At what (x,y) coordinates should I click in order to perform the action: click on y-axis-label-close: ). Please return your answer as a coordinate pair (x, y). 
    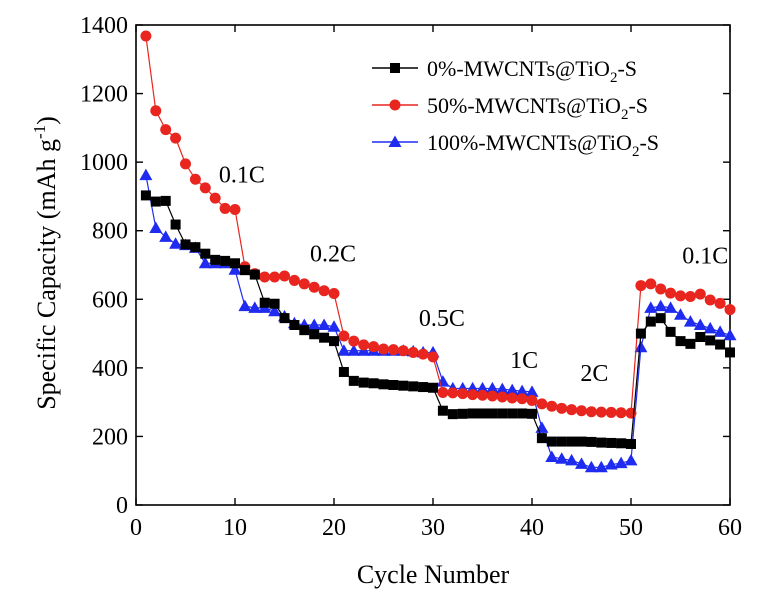
    Looking at the image, I should click on (46, 120).